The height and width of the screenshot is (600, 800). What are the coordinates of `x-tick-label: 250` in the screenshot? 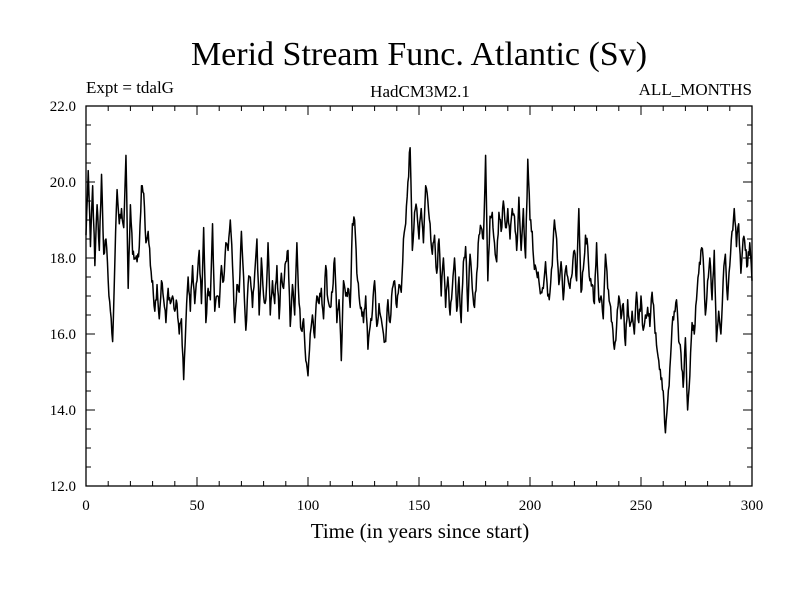 It's located at (641, 506).